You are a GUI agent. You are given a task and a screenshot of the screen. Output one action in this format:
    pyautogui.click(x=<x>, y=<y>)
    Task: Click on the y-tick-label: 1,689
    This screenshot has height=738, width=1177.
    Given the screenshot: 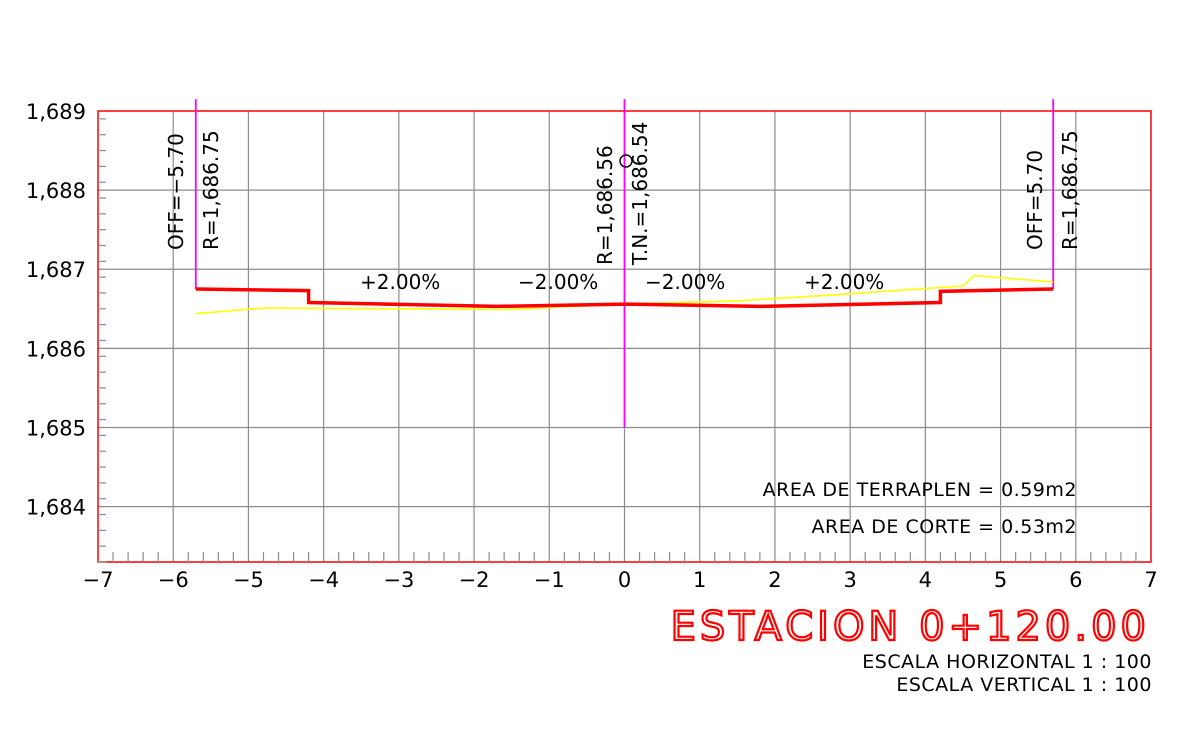 What is the action you would take?
    pyautogui.click(x=56, y=112)
    